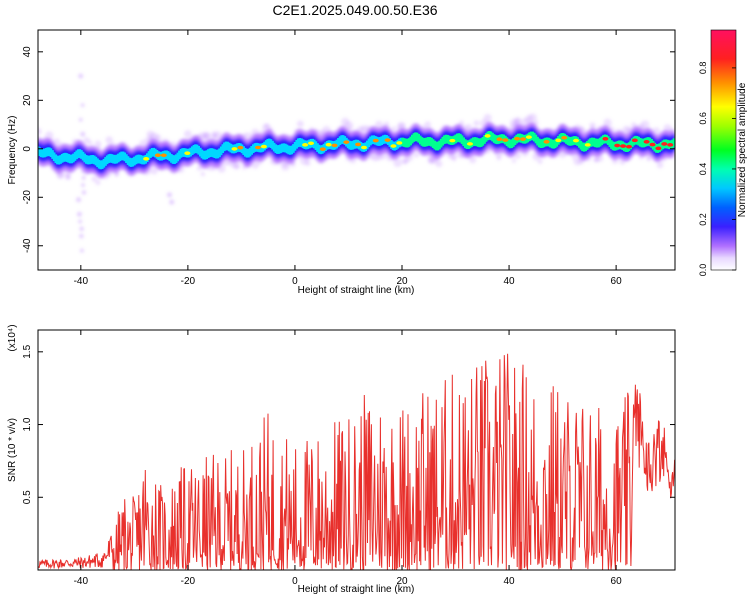  What do you see at coordinates (12, 337) in the screenshot?
I see `snr-y-multiplier: (x10⁴)` at bounding box center [12, 337].